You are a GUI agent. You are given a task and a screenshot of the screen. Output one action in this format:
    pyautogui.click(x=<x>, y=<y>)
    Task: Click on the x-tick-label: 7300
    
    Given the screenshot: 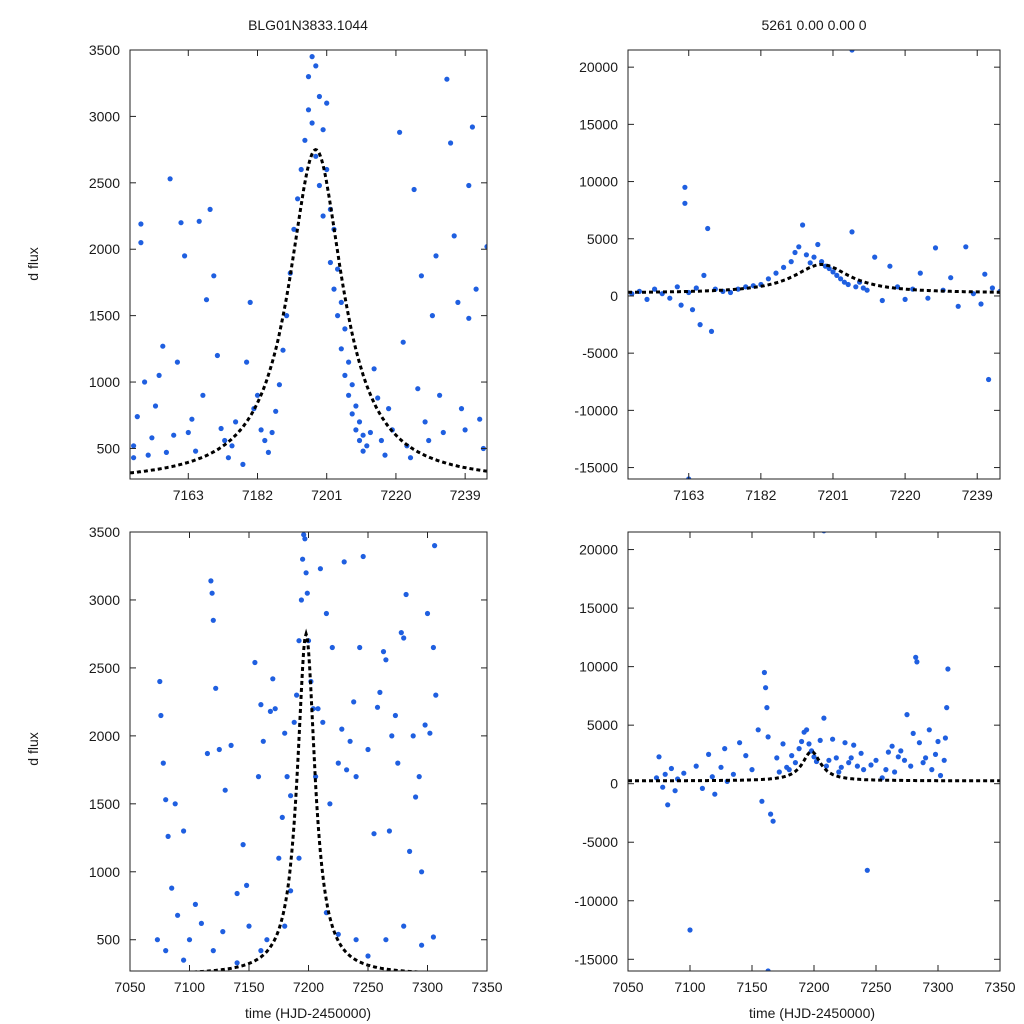 What is the action you would take?
    pyautogui.click(x=937, y=987)
    